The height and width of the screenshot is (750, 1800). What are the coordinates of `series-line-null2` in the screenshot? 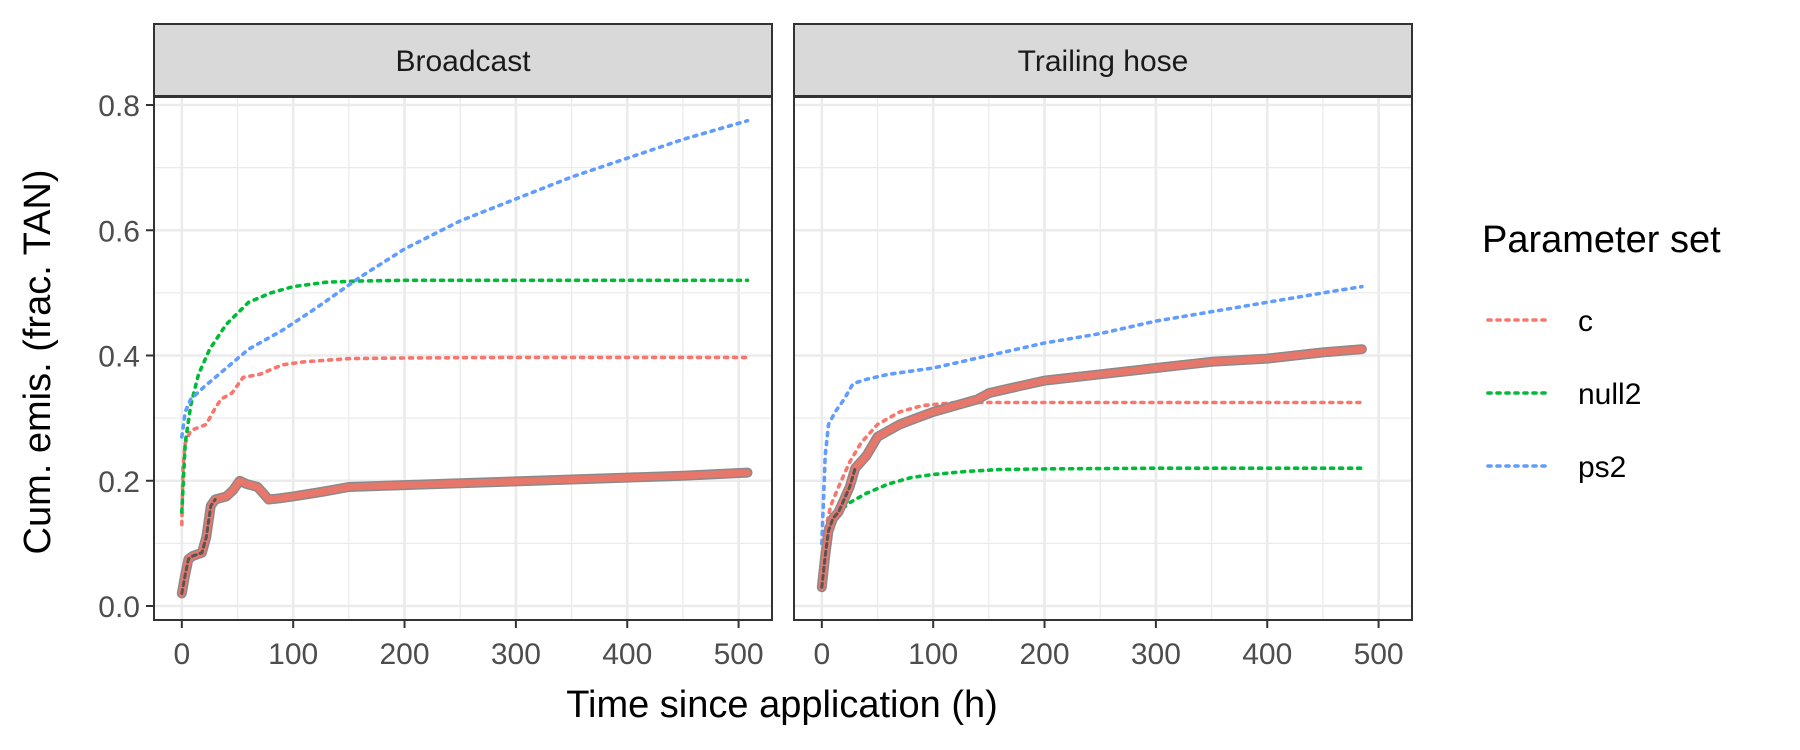 It's located at (465, 396).